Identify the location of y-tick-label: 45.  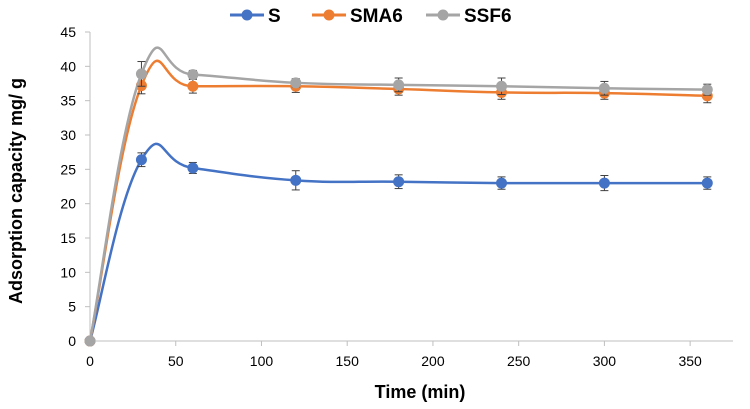
(68, 32).